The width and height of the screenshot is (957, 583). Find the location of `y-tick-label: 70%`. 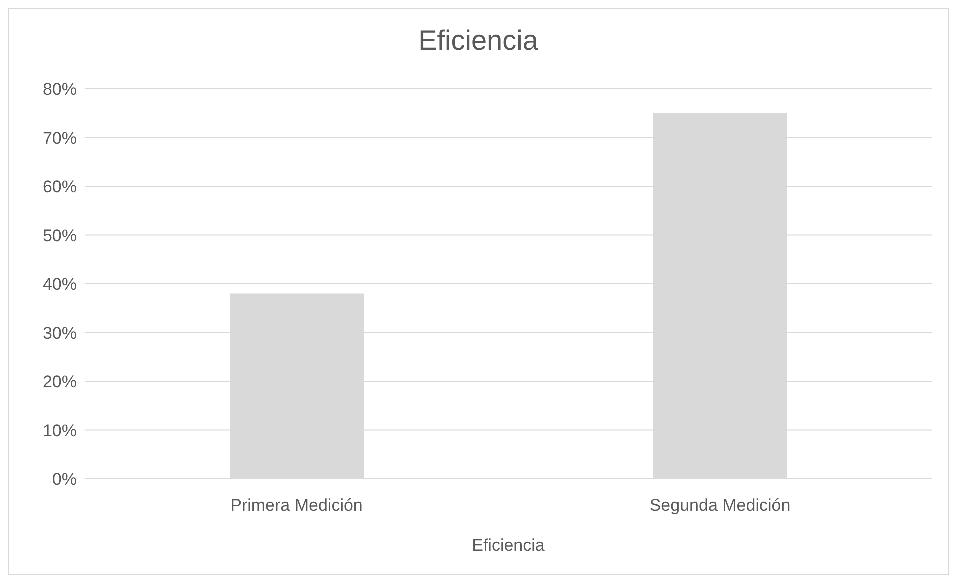

y-tick-label: 70% is located at coordinates (59, 138).